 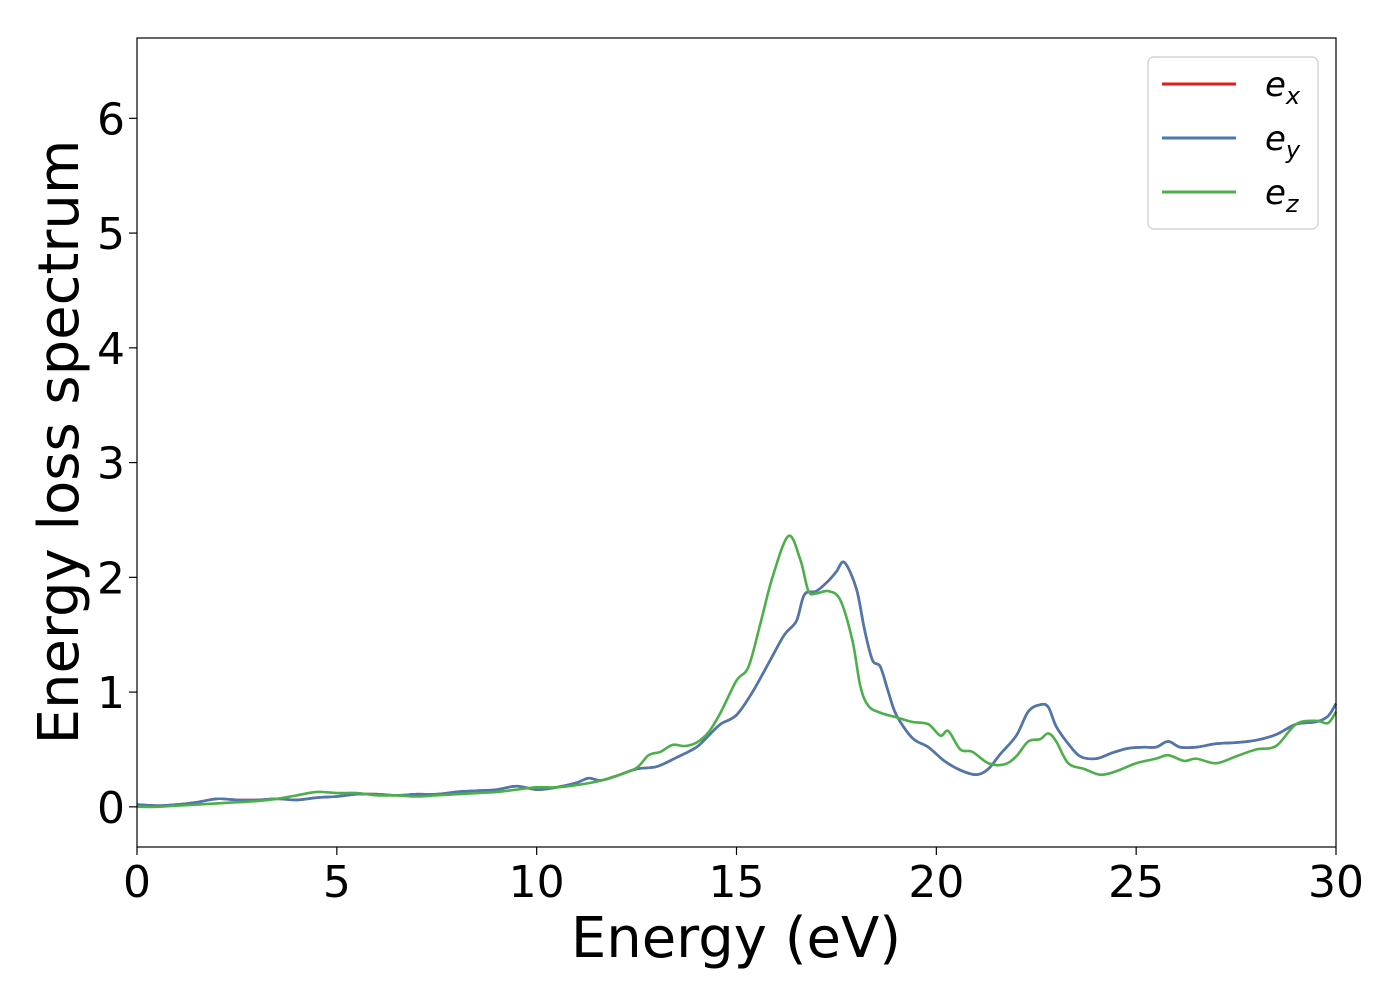 I want to click on legend: ex ey ez, so click(x=1233, y=143).